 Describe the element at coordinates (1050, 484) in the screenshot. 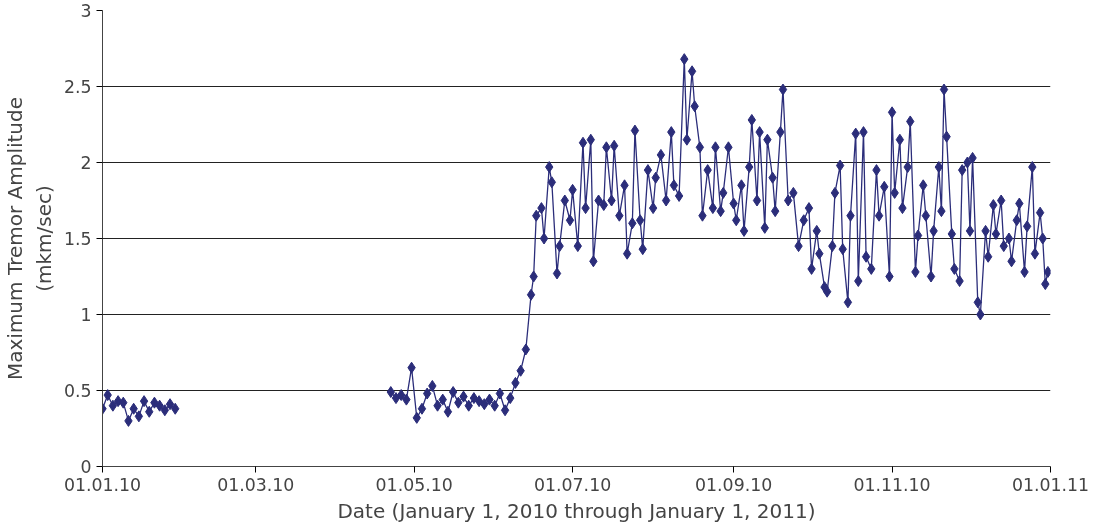

I see `x-tick-label: 01.01.11` at that location.